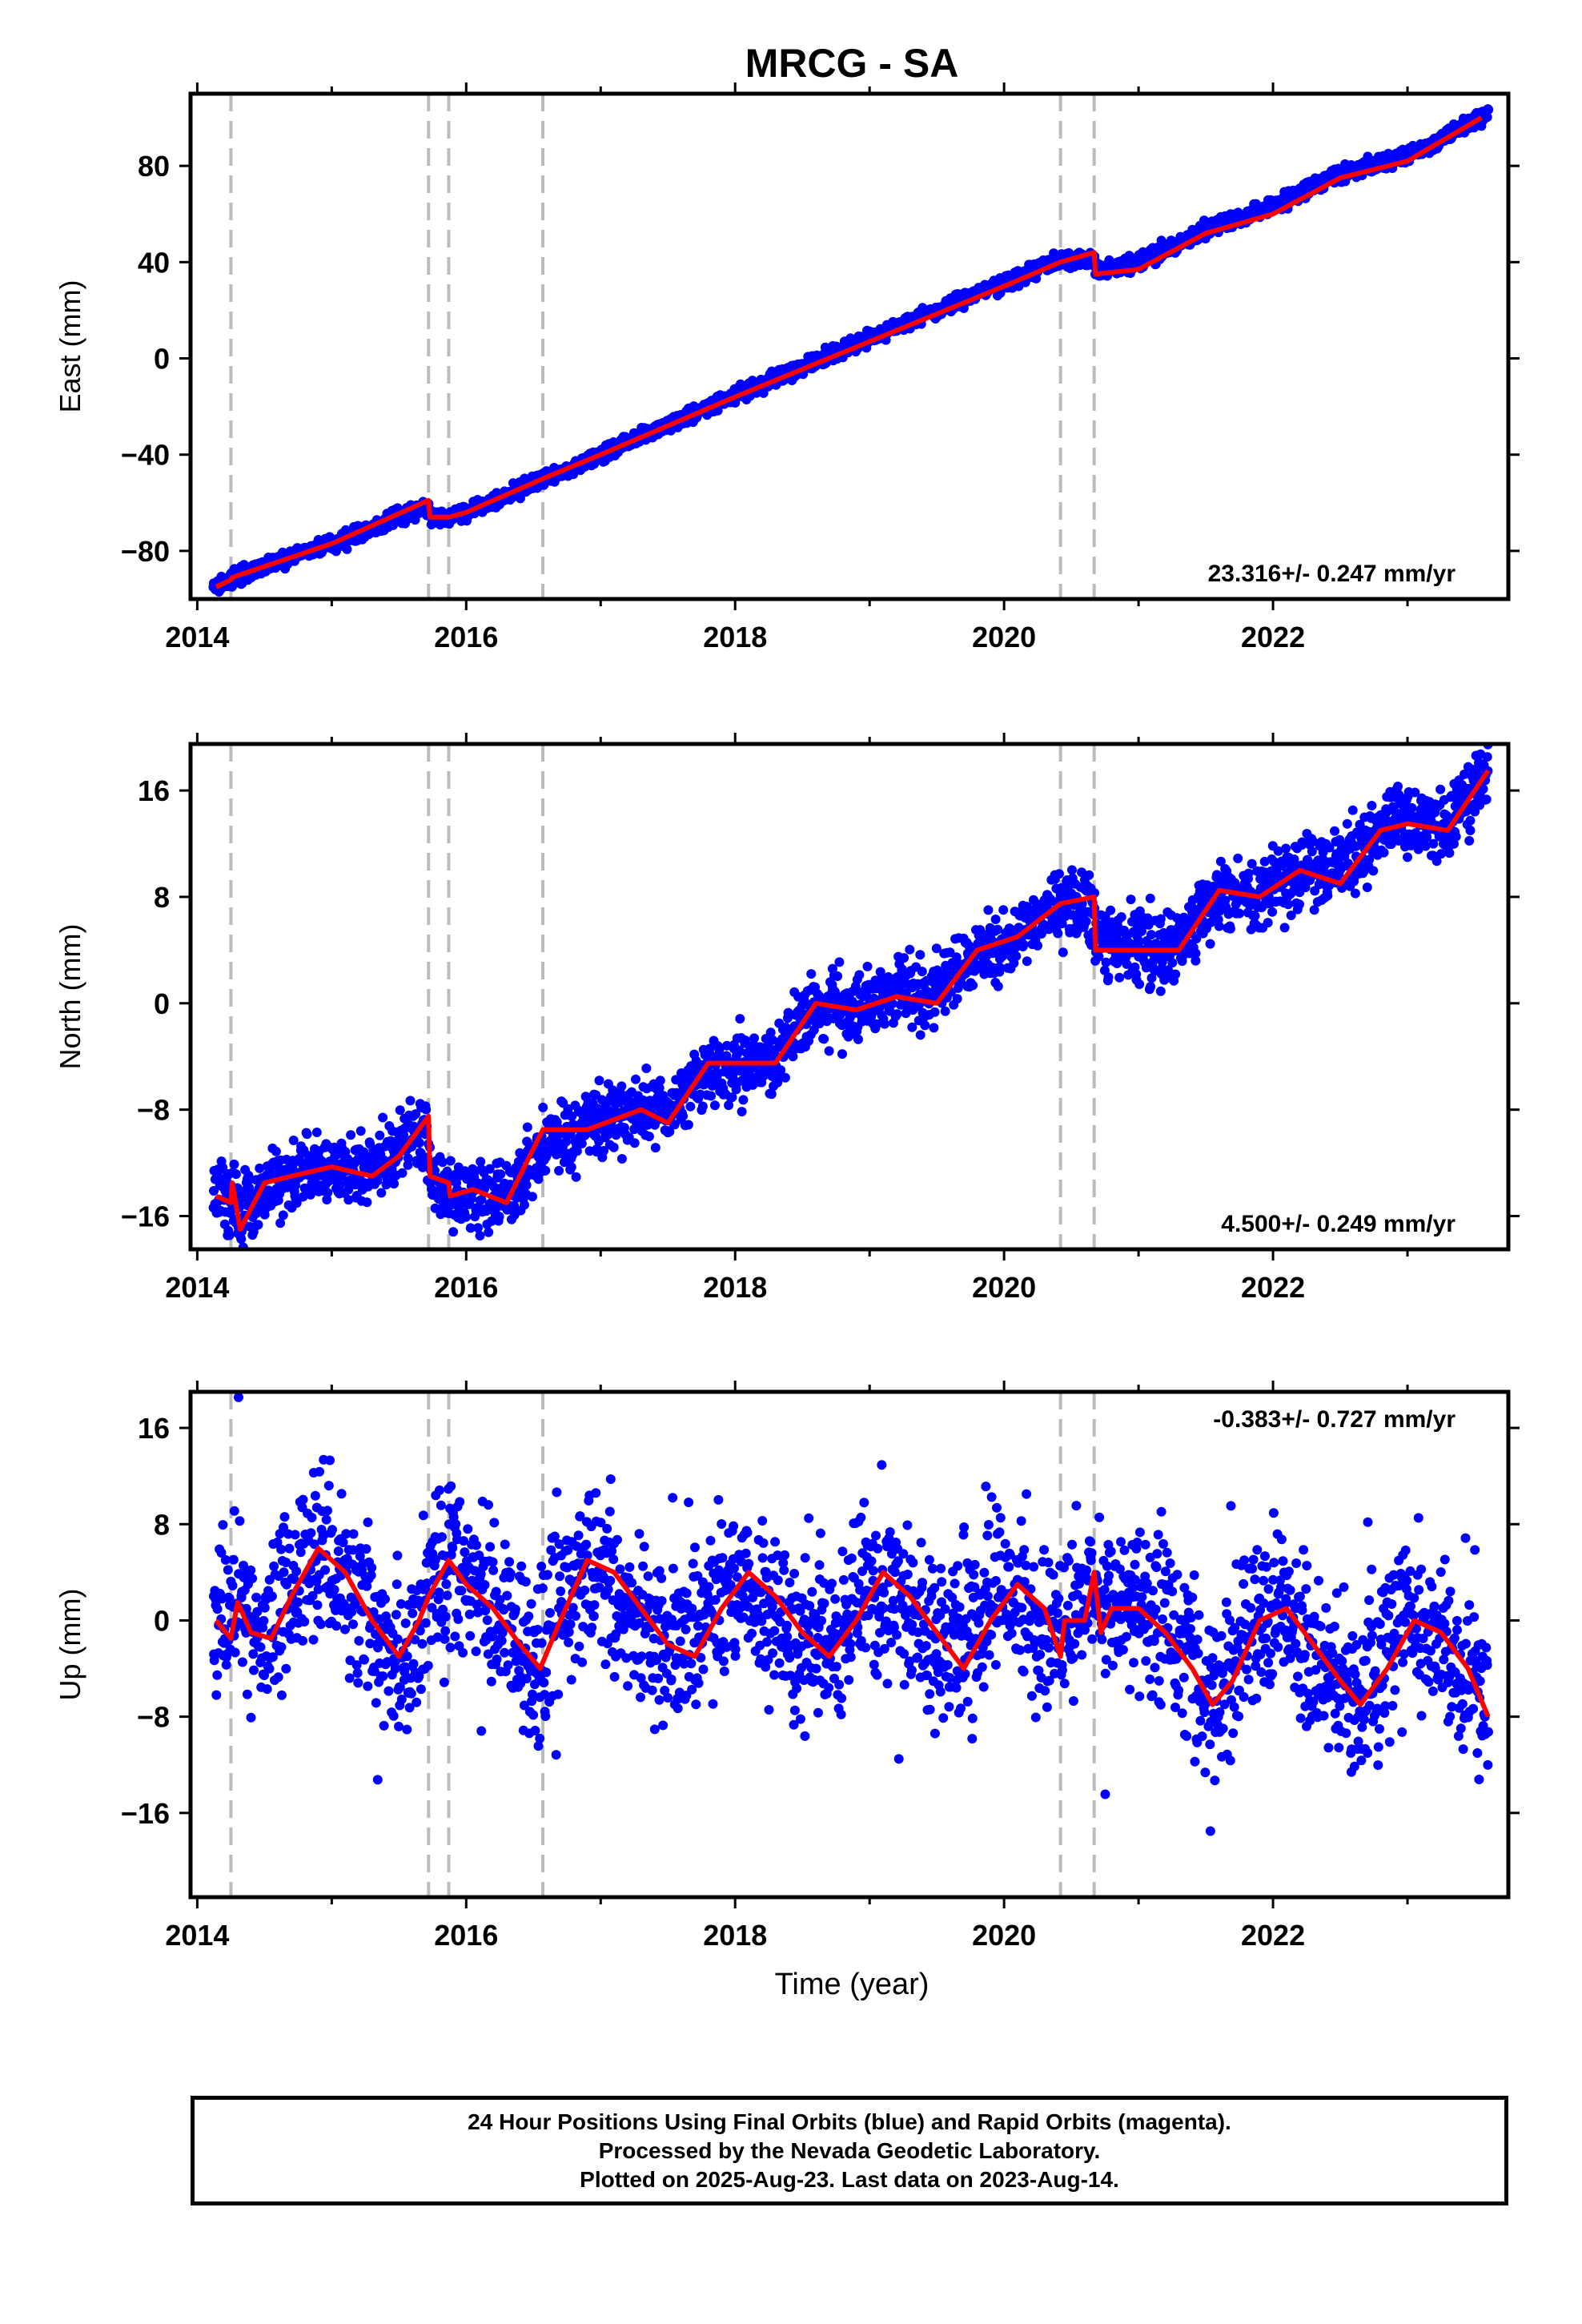  I want to click on x-tick-label: 2014, so click(197, 637).